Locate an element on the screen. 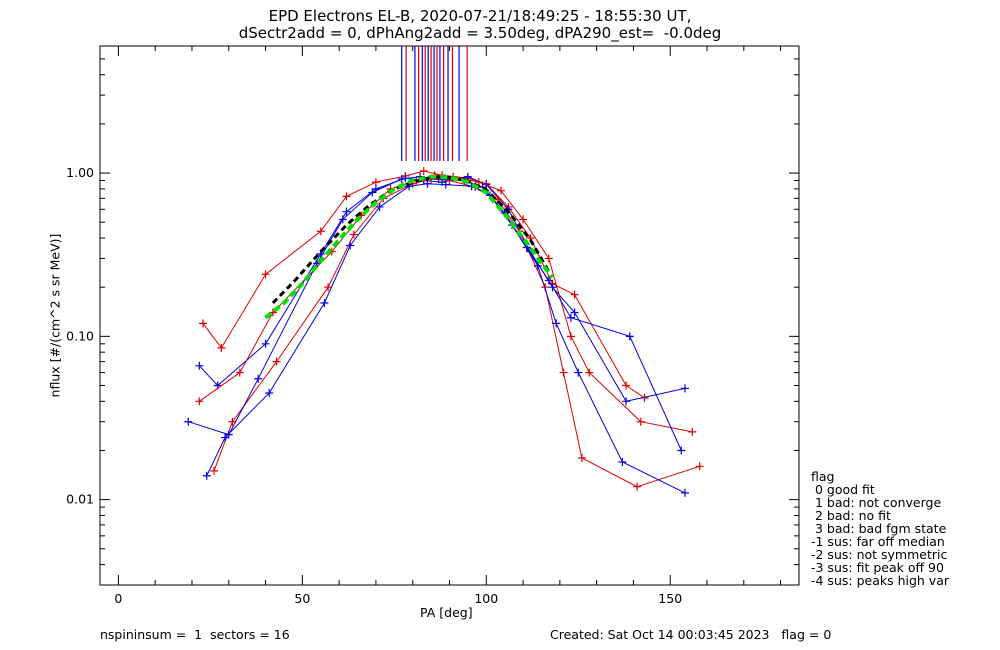 The height and width of the screenshot is (650, 1000). legend-item: -1 sus: far off median is located at coordinates (878, 541).